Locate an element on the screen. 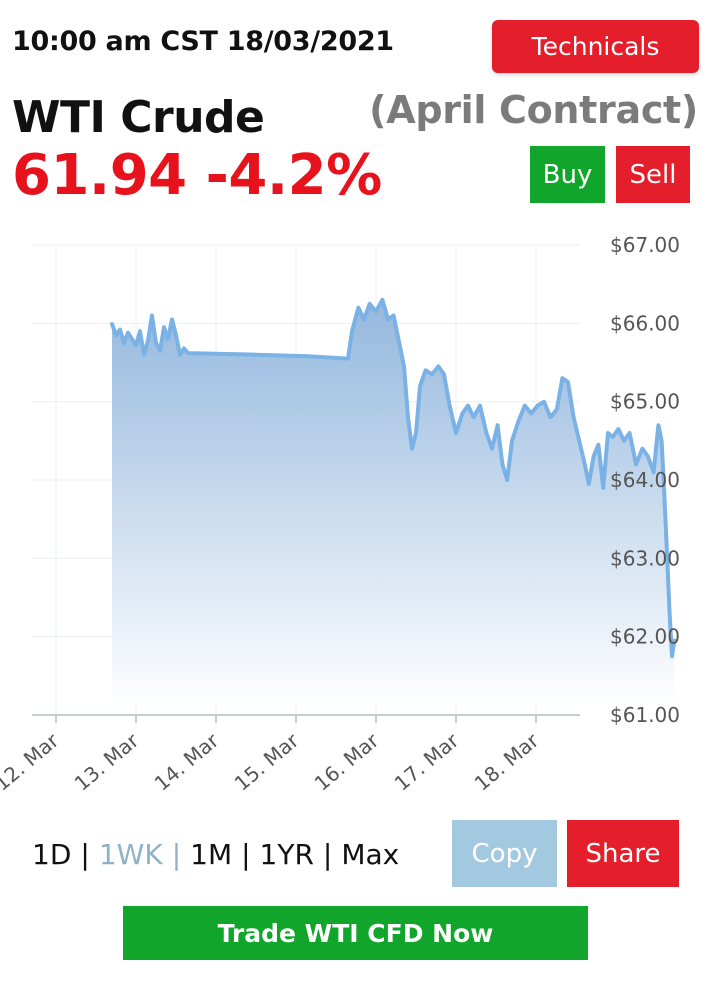 This screenshot has width=710, height=986. range-option-1wk: 1WK is located at coordinates (130, 854).